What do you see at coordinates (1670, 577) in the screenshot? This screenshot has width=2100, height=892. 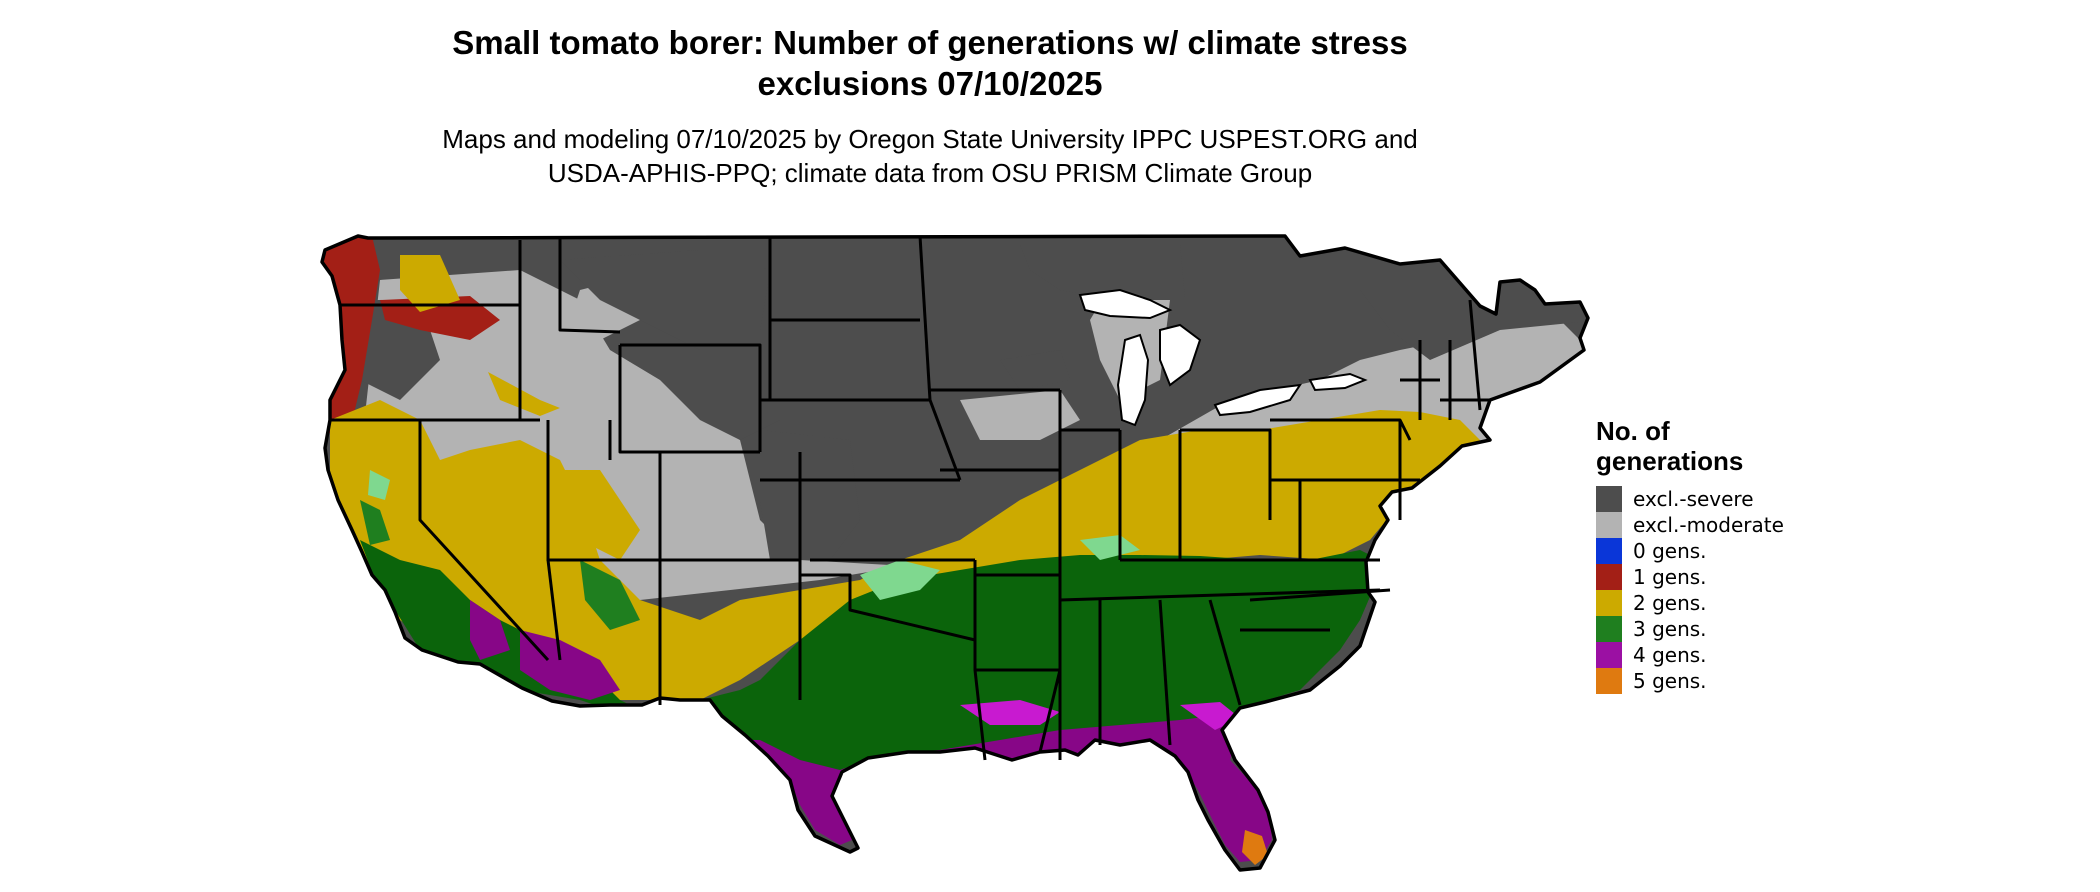 I see `legend-label: 1 gens.` at bounding box center [1670, 577].